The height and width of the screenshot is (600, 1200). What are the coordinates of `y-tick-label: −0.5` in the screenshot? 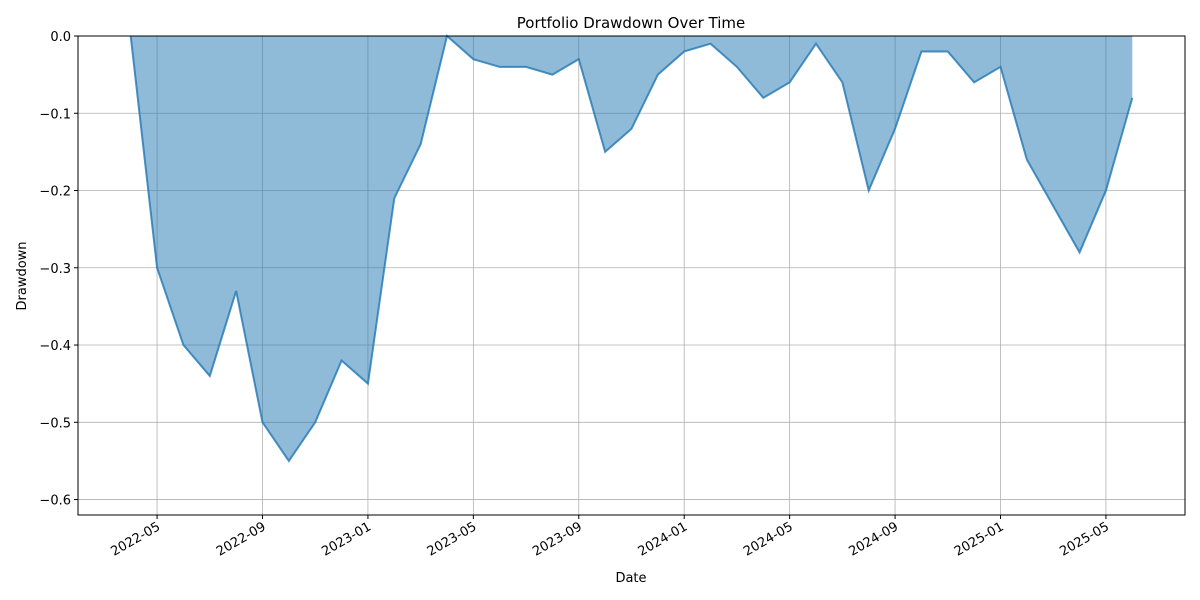 It's located at (55, 423).